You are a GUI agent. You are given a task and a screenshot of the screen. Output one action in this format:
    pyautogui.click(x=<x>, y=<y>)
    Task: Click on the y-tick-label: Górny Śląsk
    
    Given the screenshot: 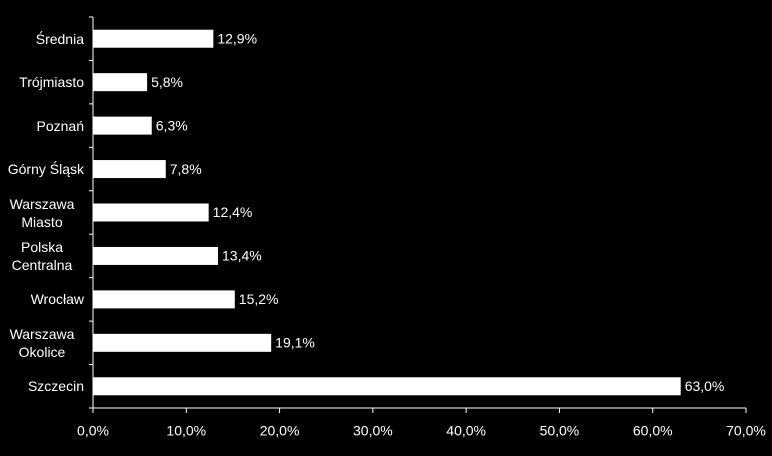 What is the action you would take?
    pyautogui.click(x=45, y=169)
    